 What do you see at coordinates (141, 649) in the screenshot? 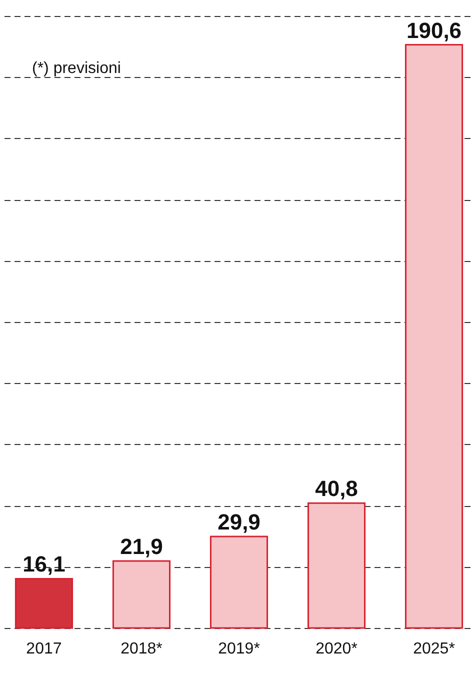
I see `x-tick-label: 2018*` at bounding box center [141, 649].